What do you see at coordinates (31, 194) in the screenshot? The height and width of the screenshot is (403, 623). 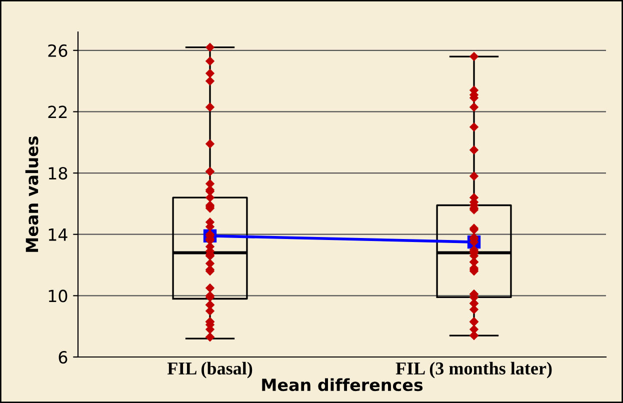 I see `y-axis-title: Mean values` at bounding box center [31, 194].